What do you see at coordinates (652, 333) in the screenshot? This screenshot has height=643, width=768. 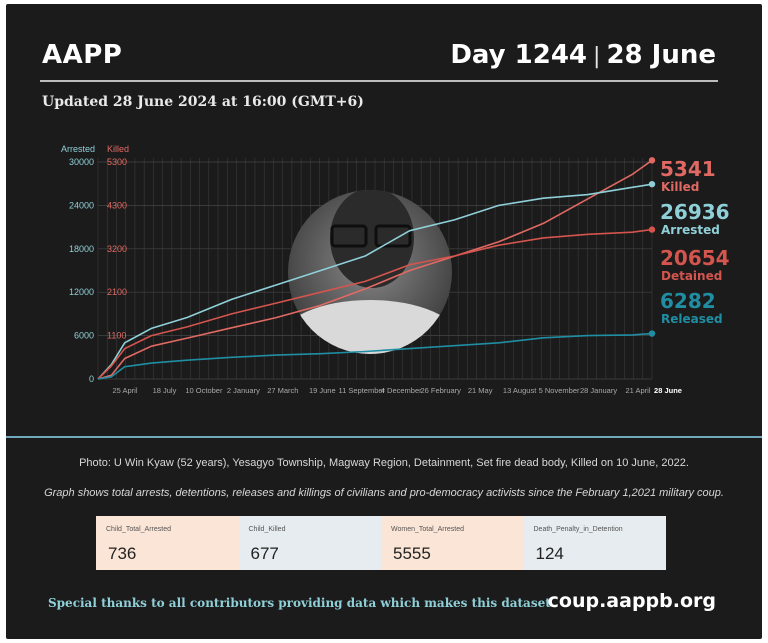 I see `series-end-dot-released` at bounding box center [652, 333].